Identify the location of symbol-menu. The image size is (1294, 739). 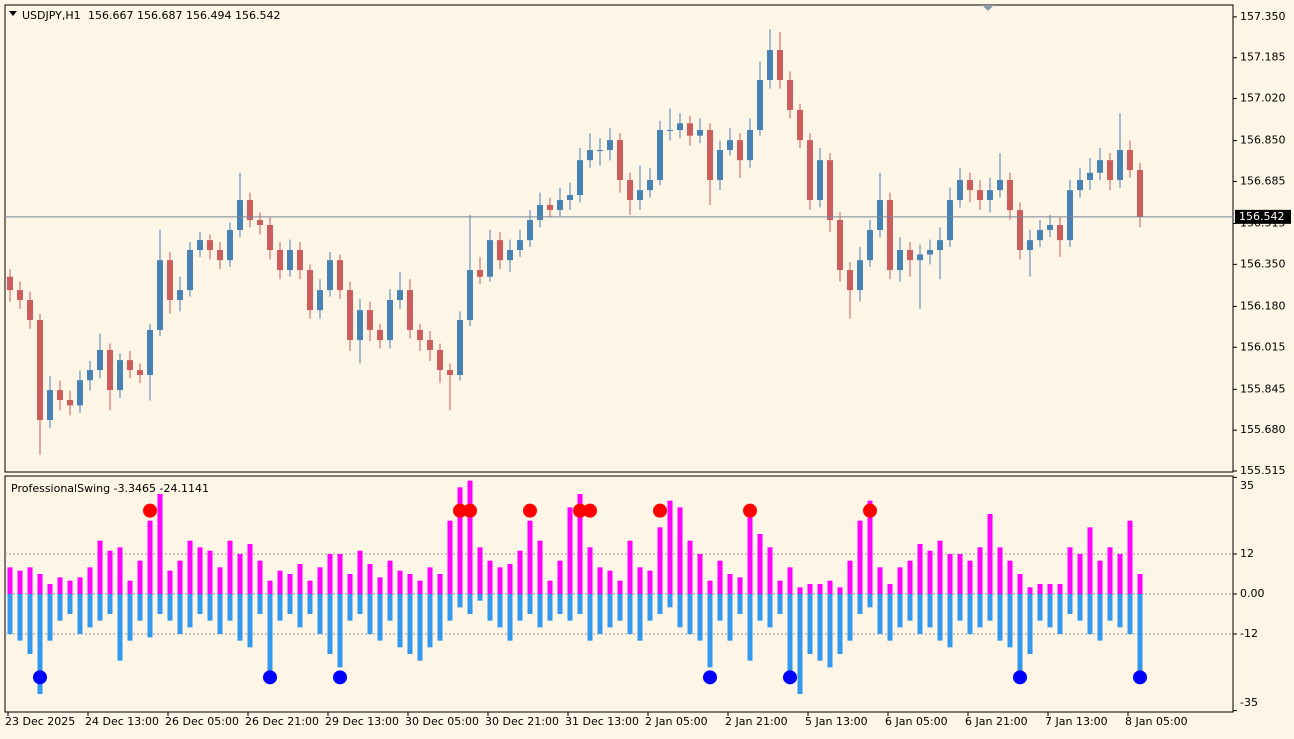
(13, 13).